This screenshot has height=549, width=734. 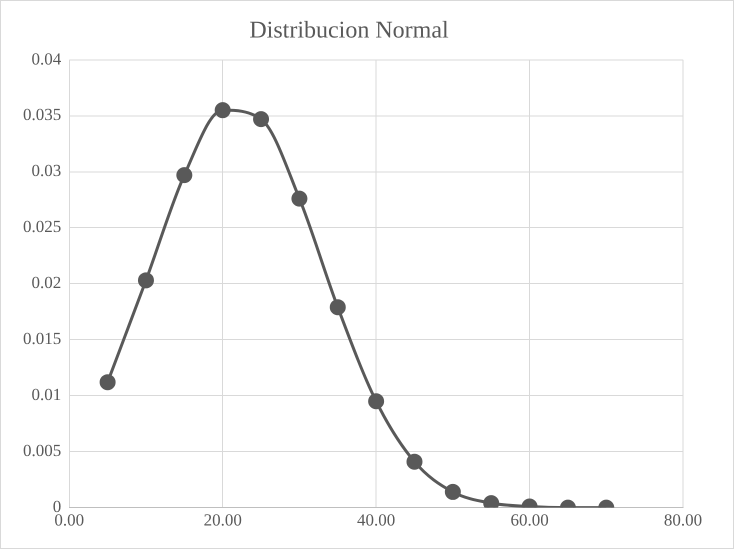 What do you see at coordinates (42, 450) in the screenshot?
I see `y-tick-label: 0.005` at bounding box center [42, 450].